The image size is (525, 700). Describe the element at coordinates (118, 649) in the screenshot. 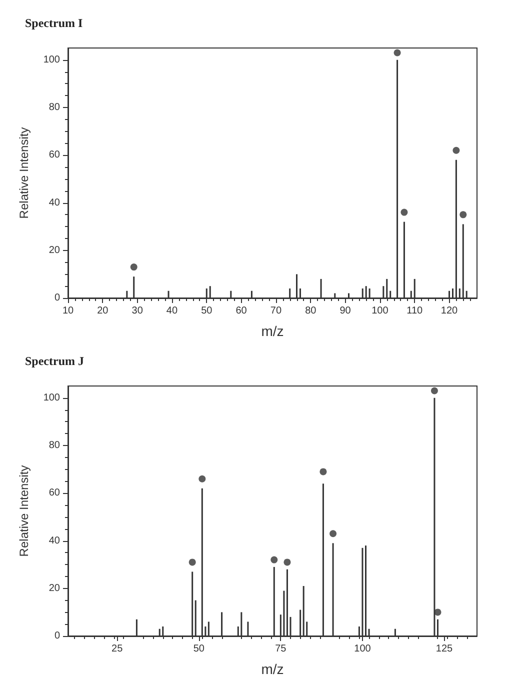

I see `x-tick-label: 25` at that location.